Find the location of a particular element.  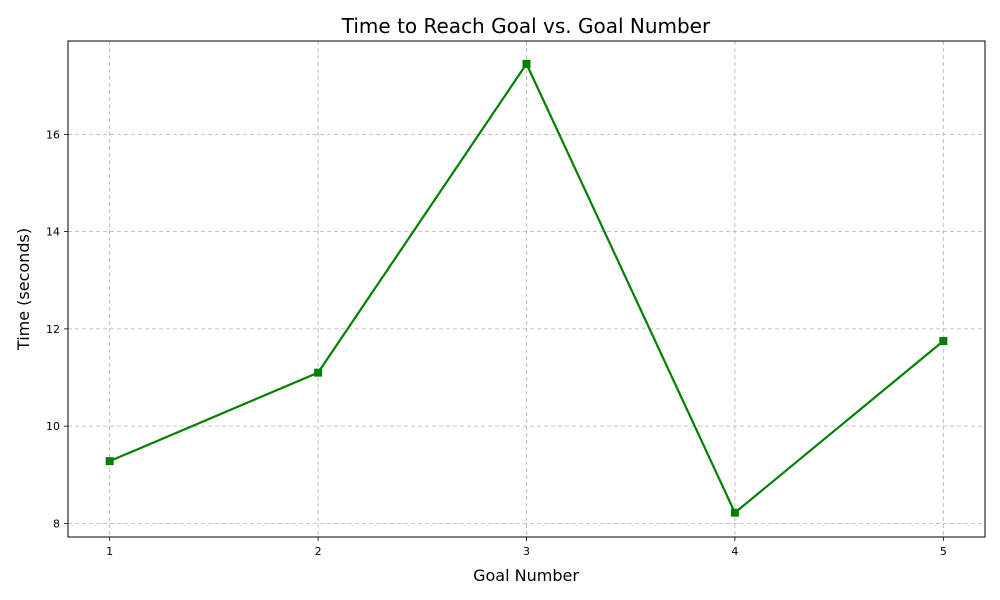

y-tick-label: 8 is located at coordinates (56, 523).